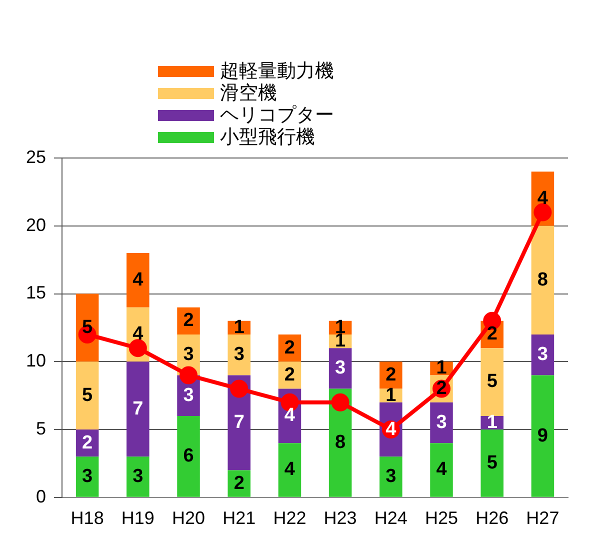 This screenshot has width=598, height=551. I want to click on x-tick-label: H27, so click(543, 518).